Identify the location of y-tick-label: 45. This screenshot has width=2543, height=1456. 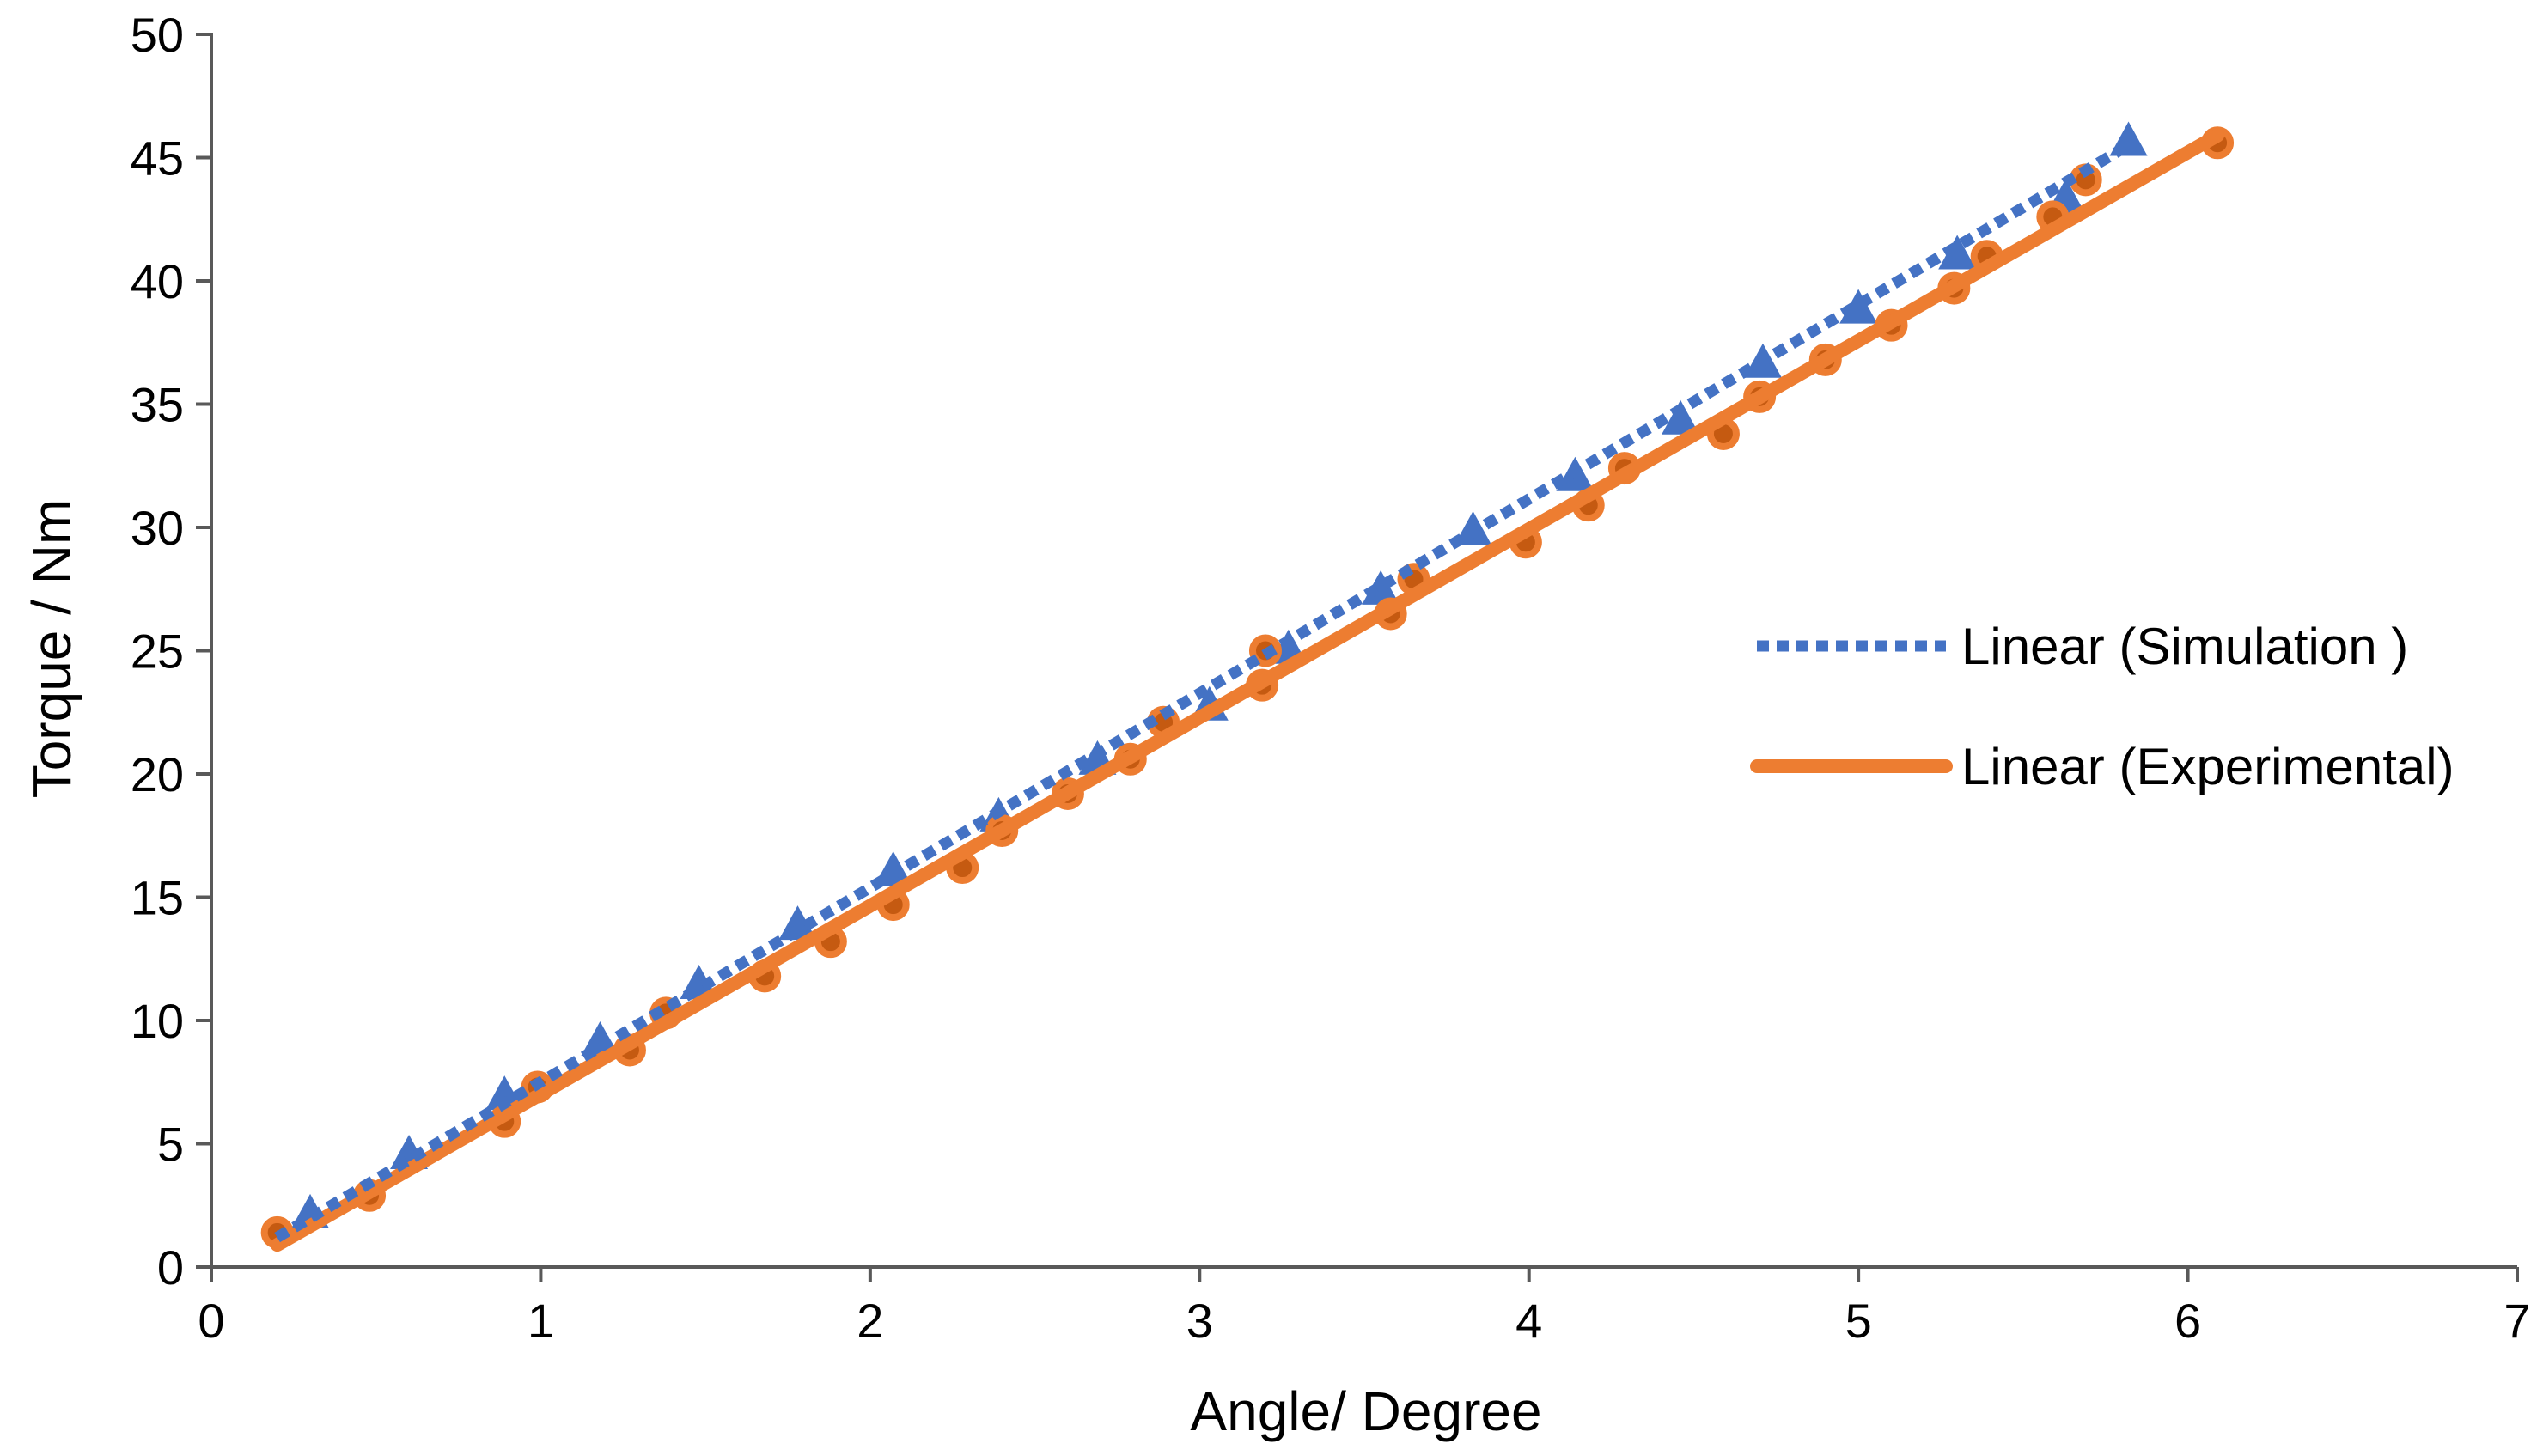
(157, 158).